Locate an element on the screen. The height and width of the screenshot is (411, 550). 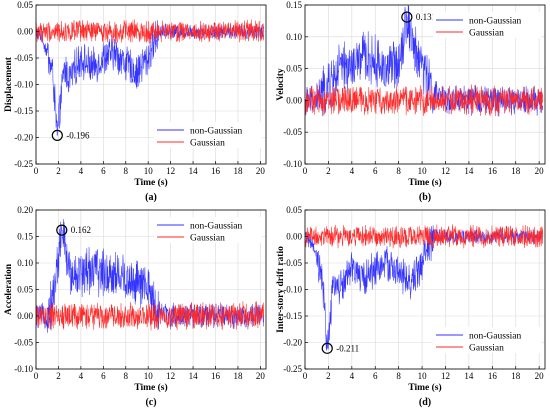
y-axis-label: Displacement is located at coordinates (9, 84).